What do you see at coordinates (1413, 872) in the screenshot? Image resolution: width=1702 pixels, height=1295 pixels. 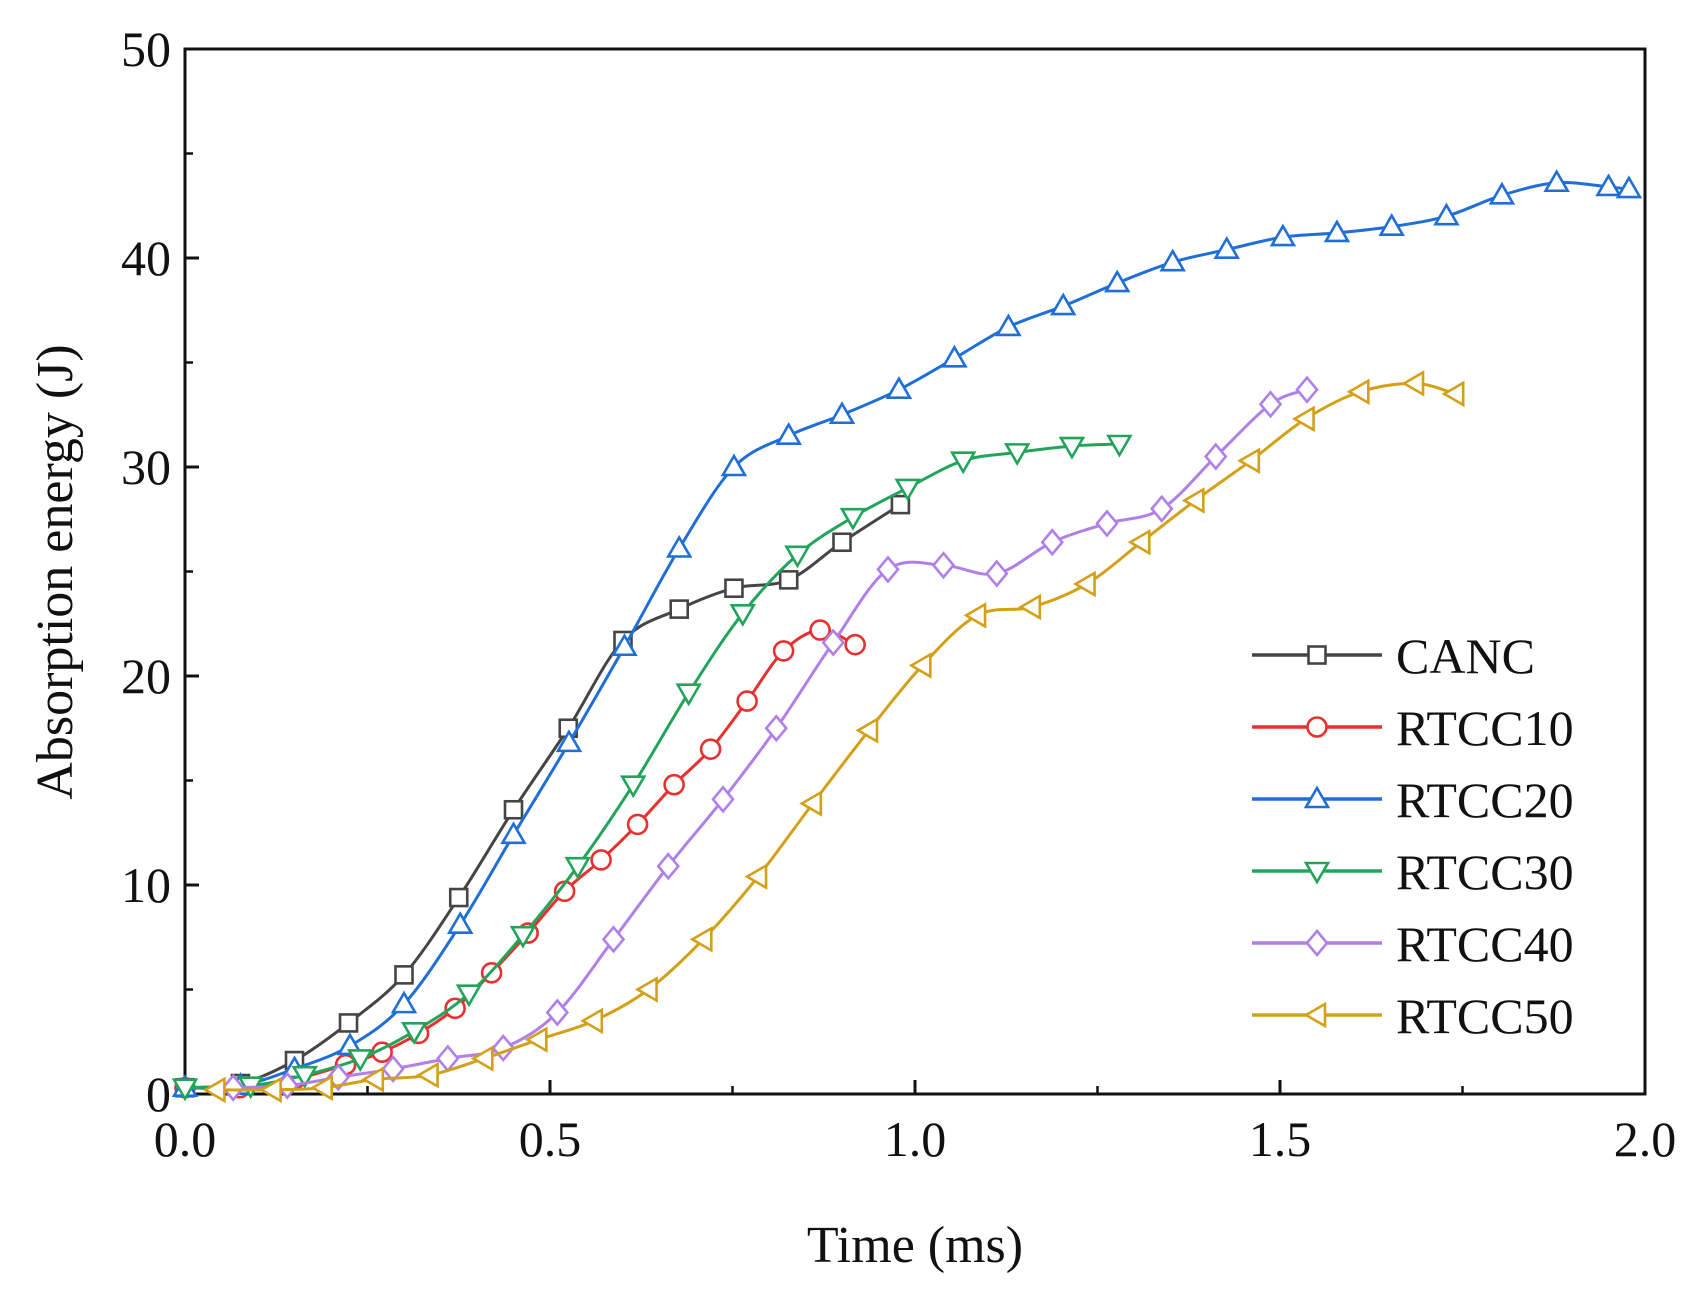 I see `legend-item-rtcc30: RTCC30` at bounding box center [1413, 872].